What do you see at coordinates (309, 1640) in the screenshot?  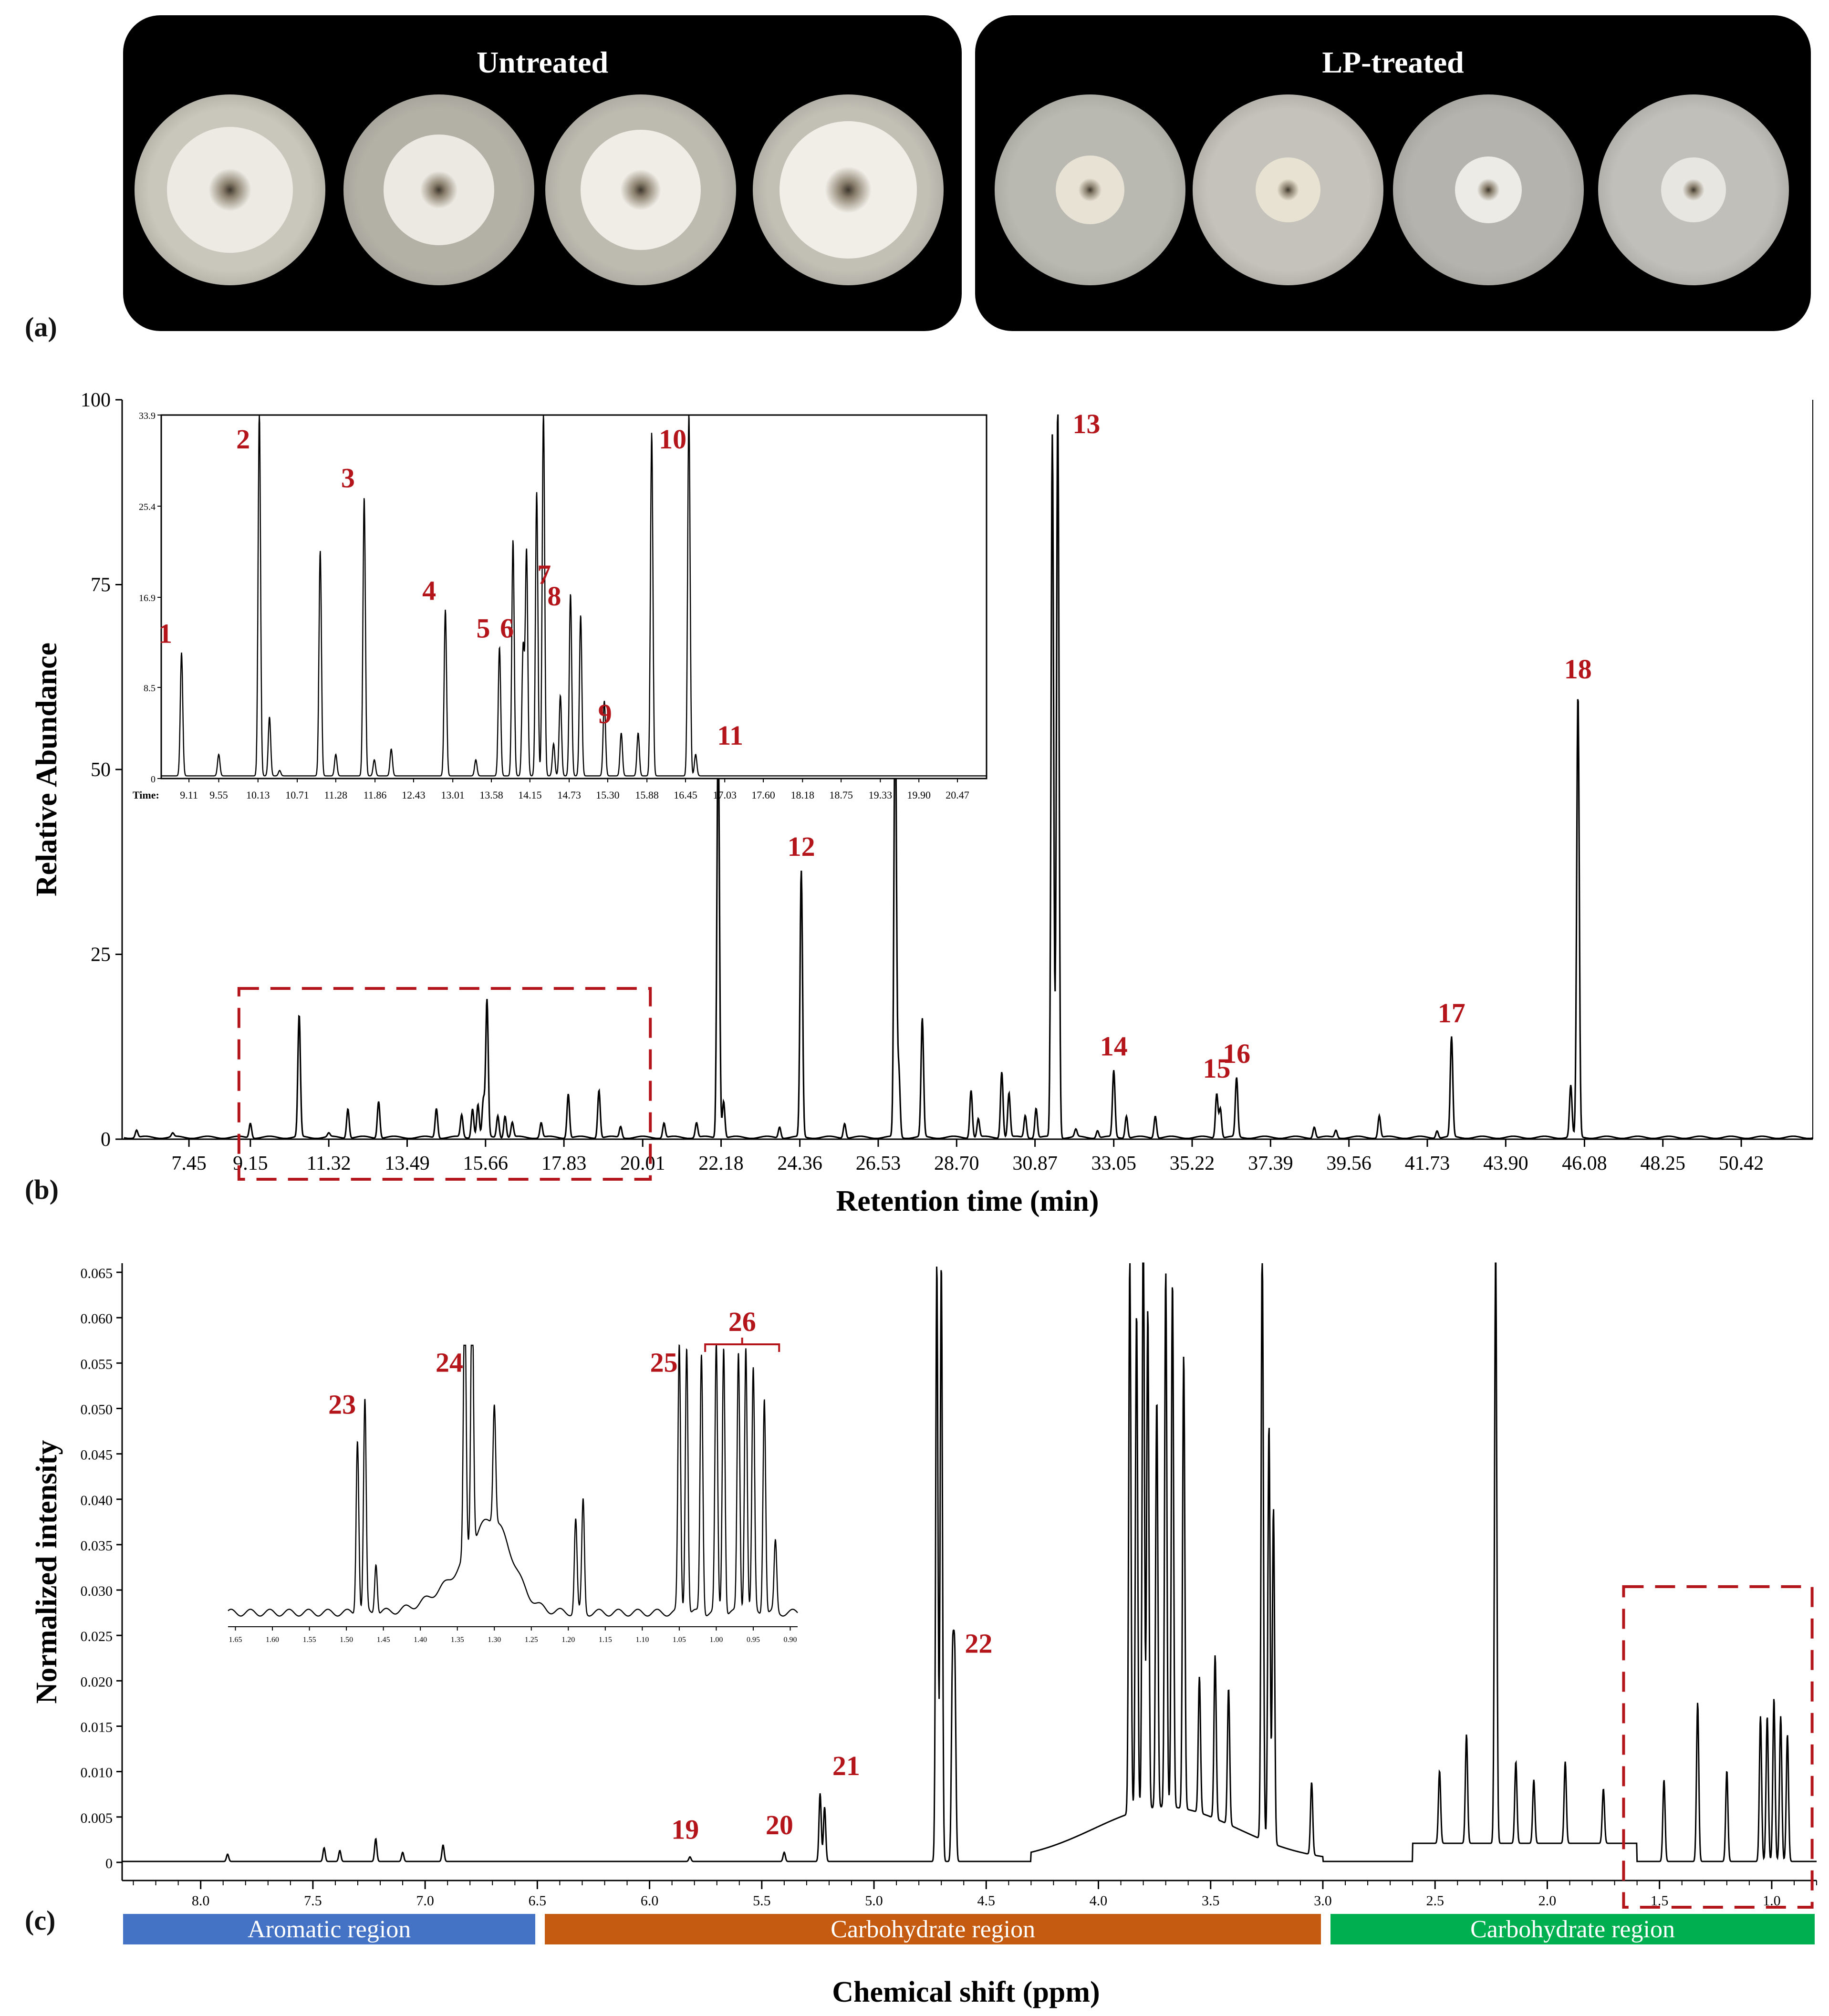 I see `inset-x-tick-label: 1.55` at bounding box center [309, 1640].